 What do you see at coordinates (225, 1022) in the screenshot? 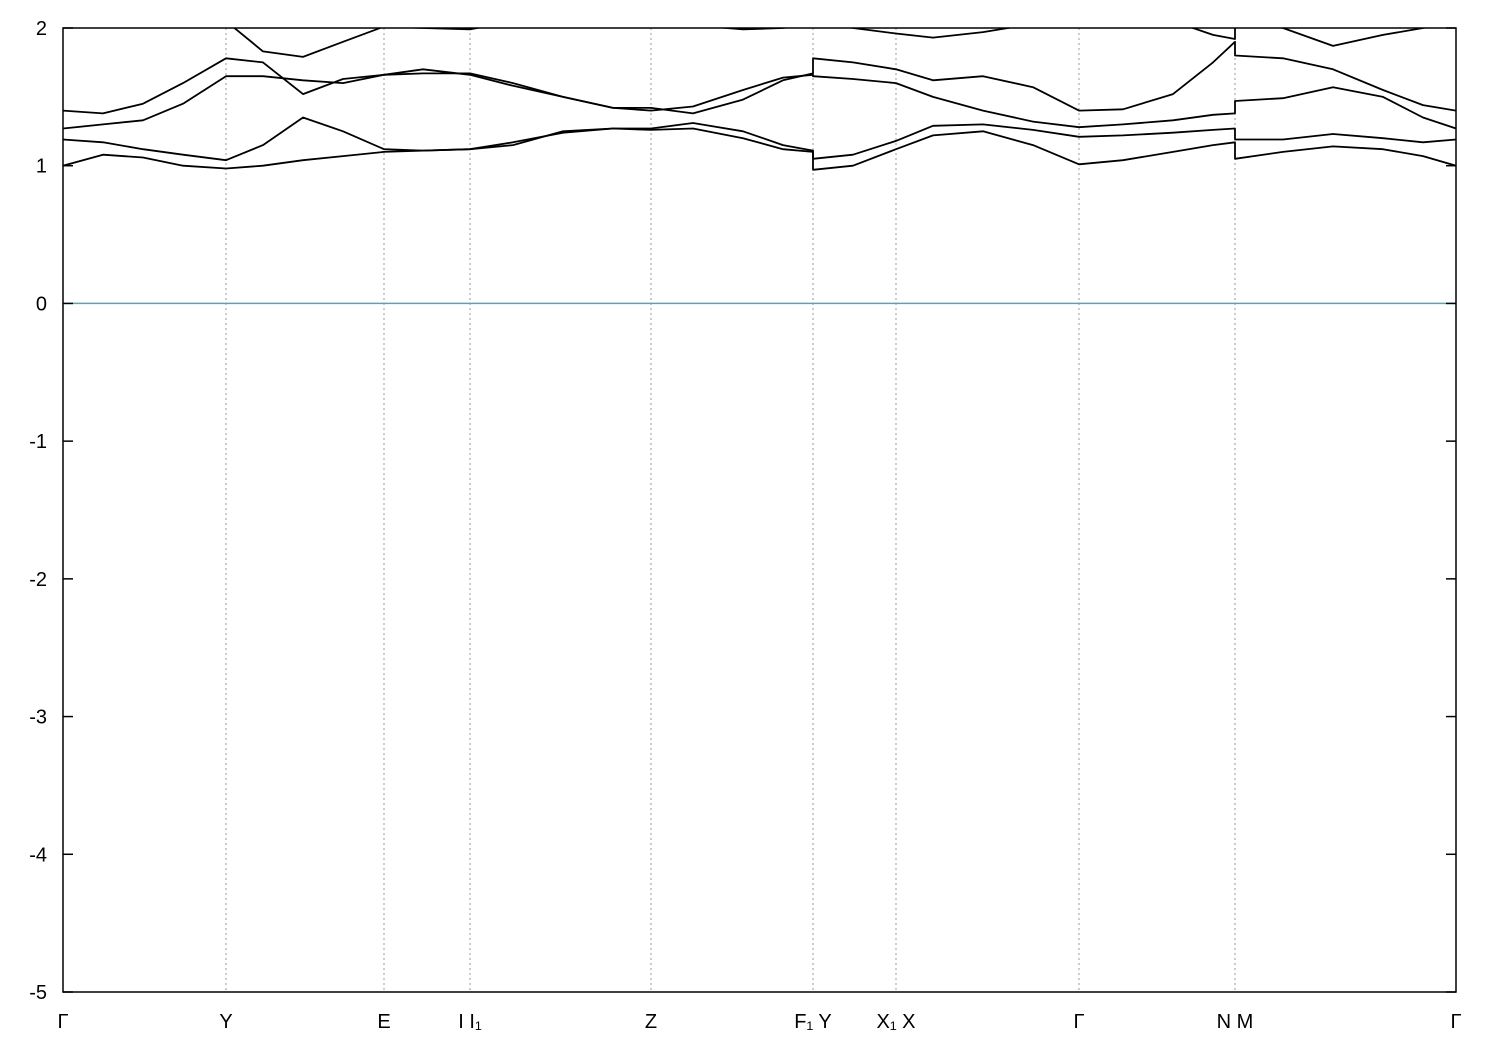
I see `x-tick-label: Y` at bounding box center [225, 1022].